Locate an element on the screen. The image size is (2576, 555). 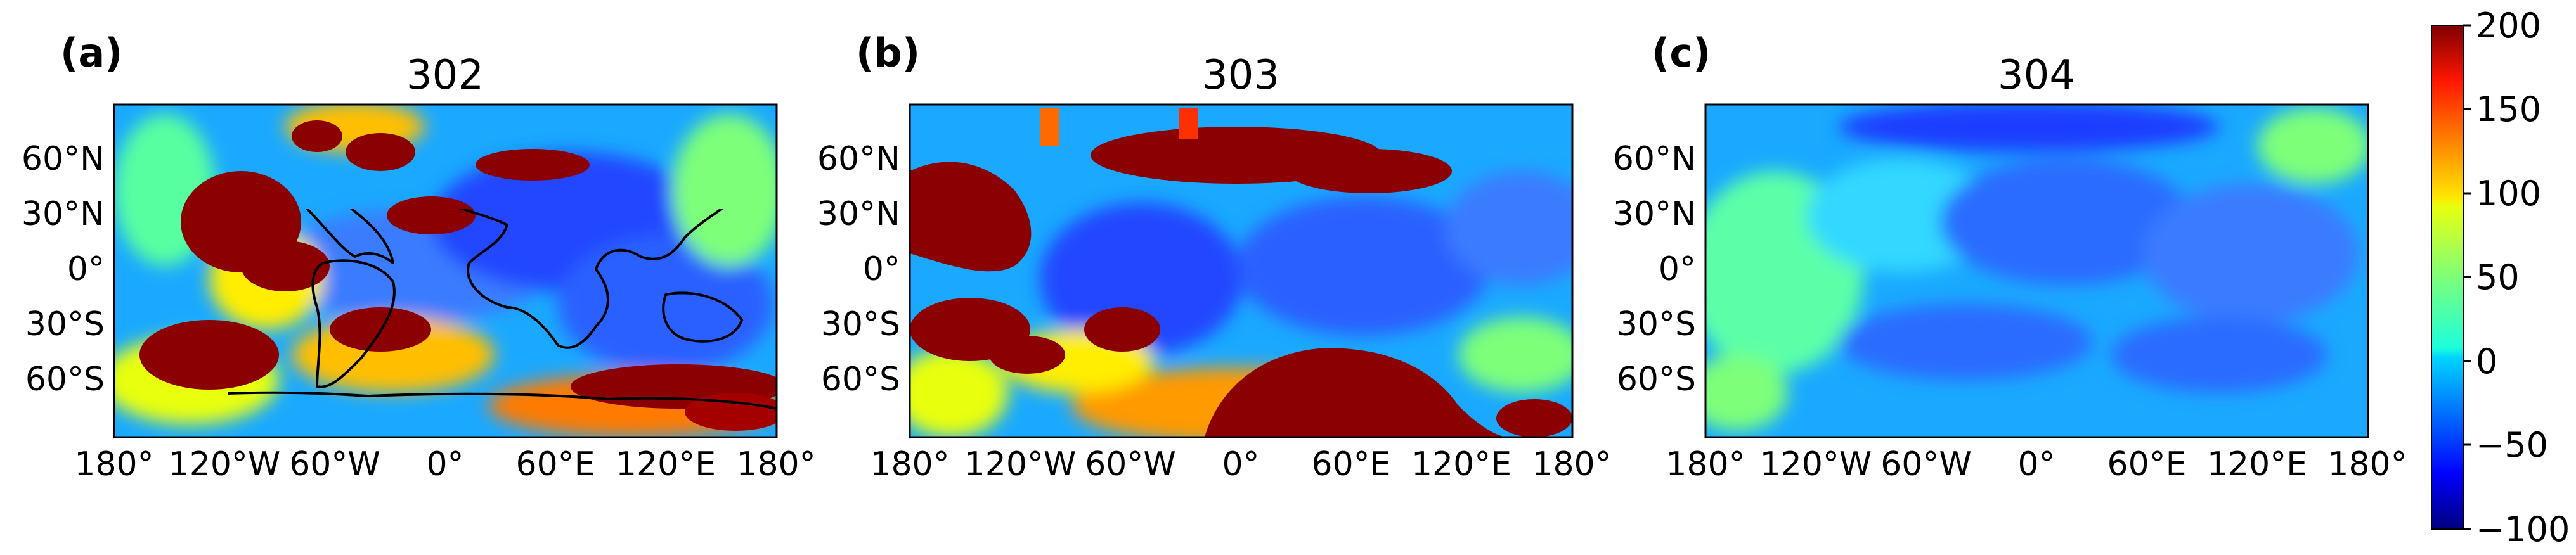
lat-ticks-b: 60°N 30°N 0° 30°S 60°S is located at coordinates (858, 269).